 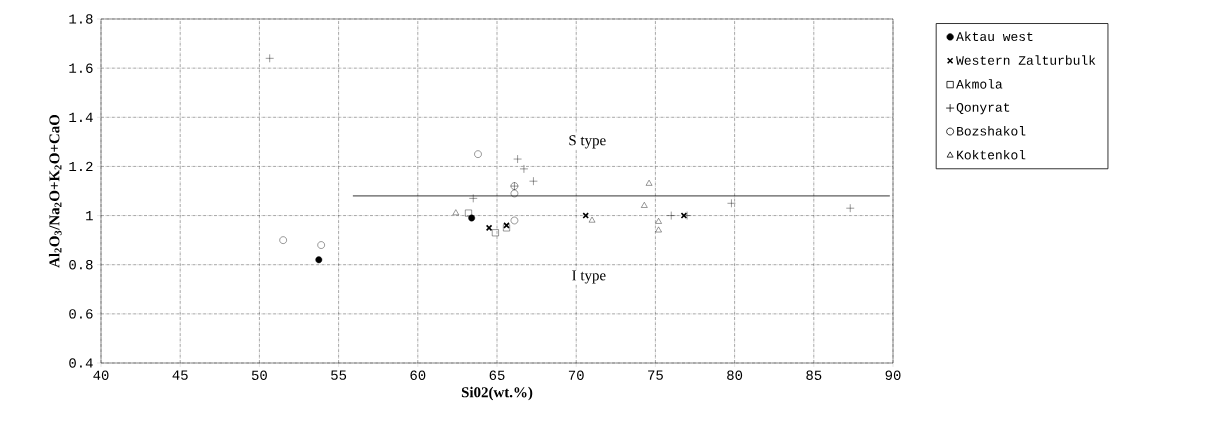 I want to click on x-tick-label: 60, so click(x=418, y=375).